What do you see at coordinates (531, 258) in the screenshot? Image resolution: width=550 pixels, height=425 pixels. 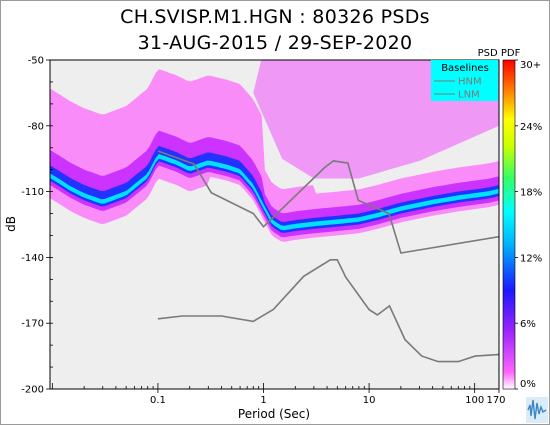 I see `colorbar-tick-label: 12%` at bounding box center [531, 258].